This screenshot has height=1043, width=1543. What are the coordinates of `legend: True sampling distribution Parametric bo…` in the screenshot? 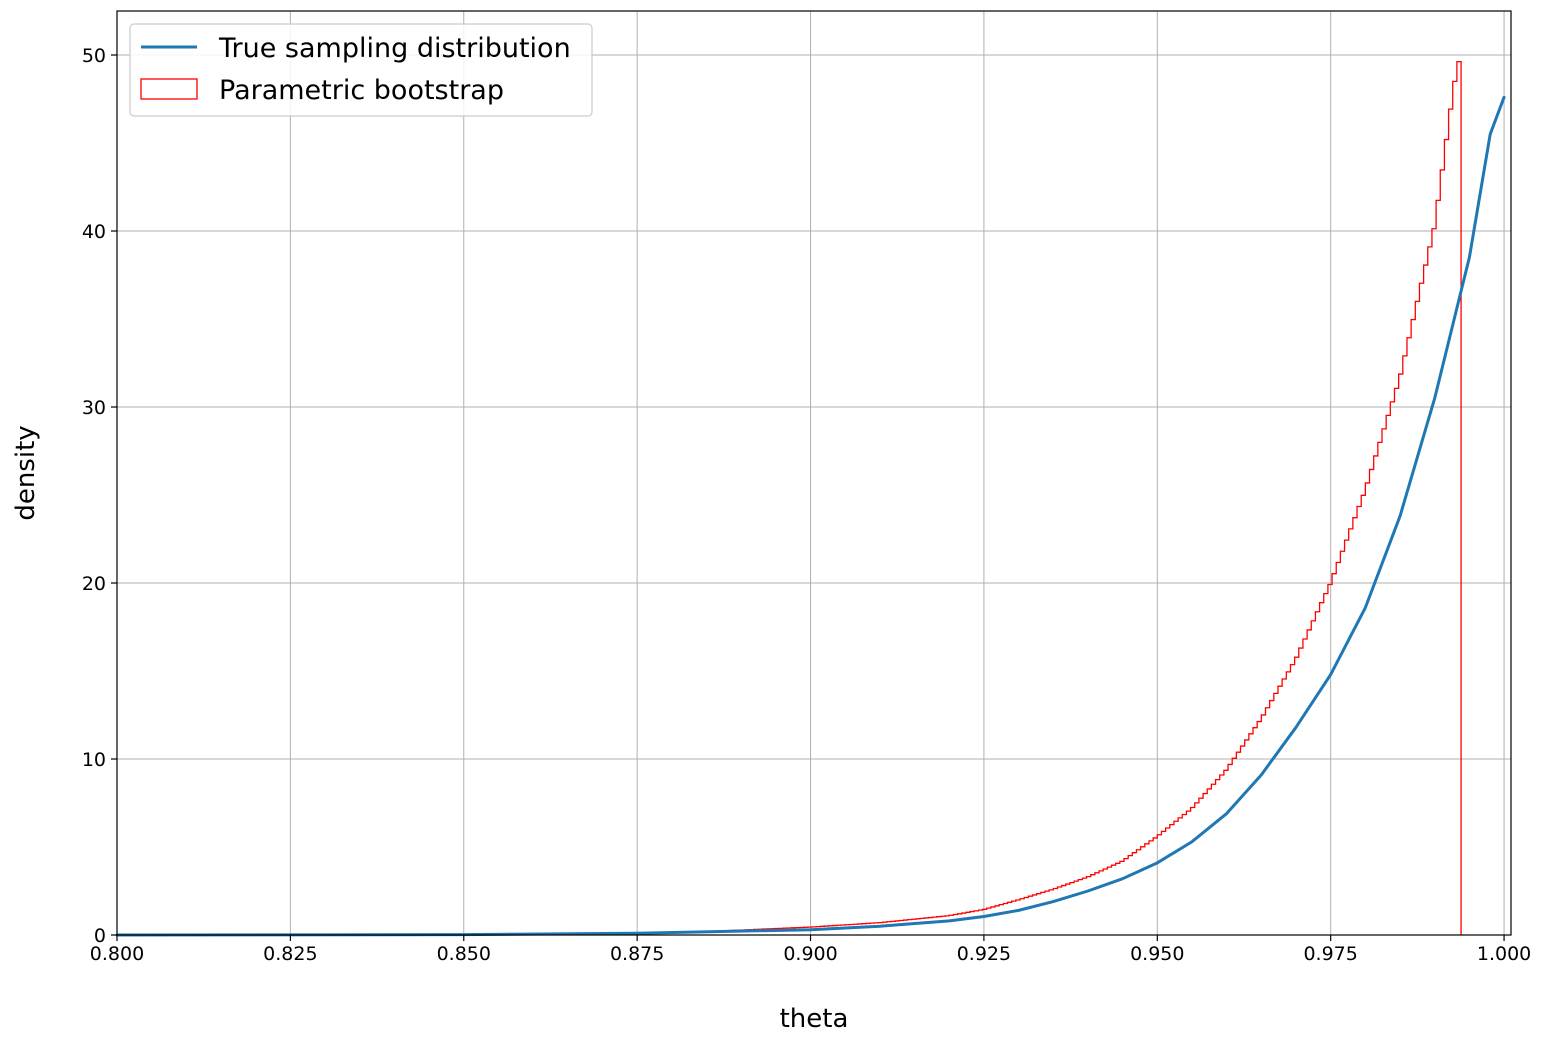 It's located at (361, 70).